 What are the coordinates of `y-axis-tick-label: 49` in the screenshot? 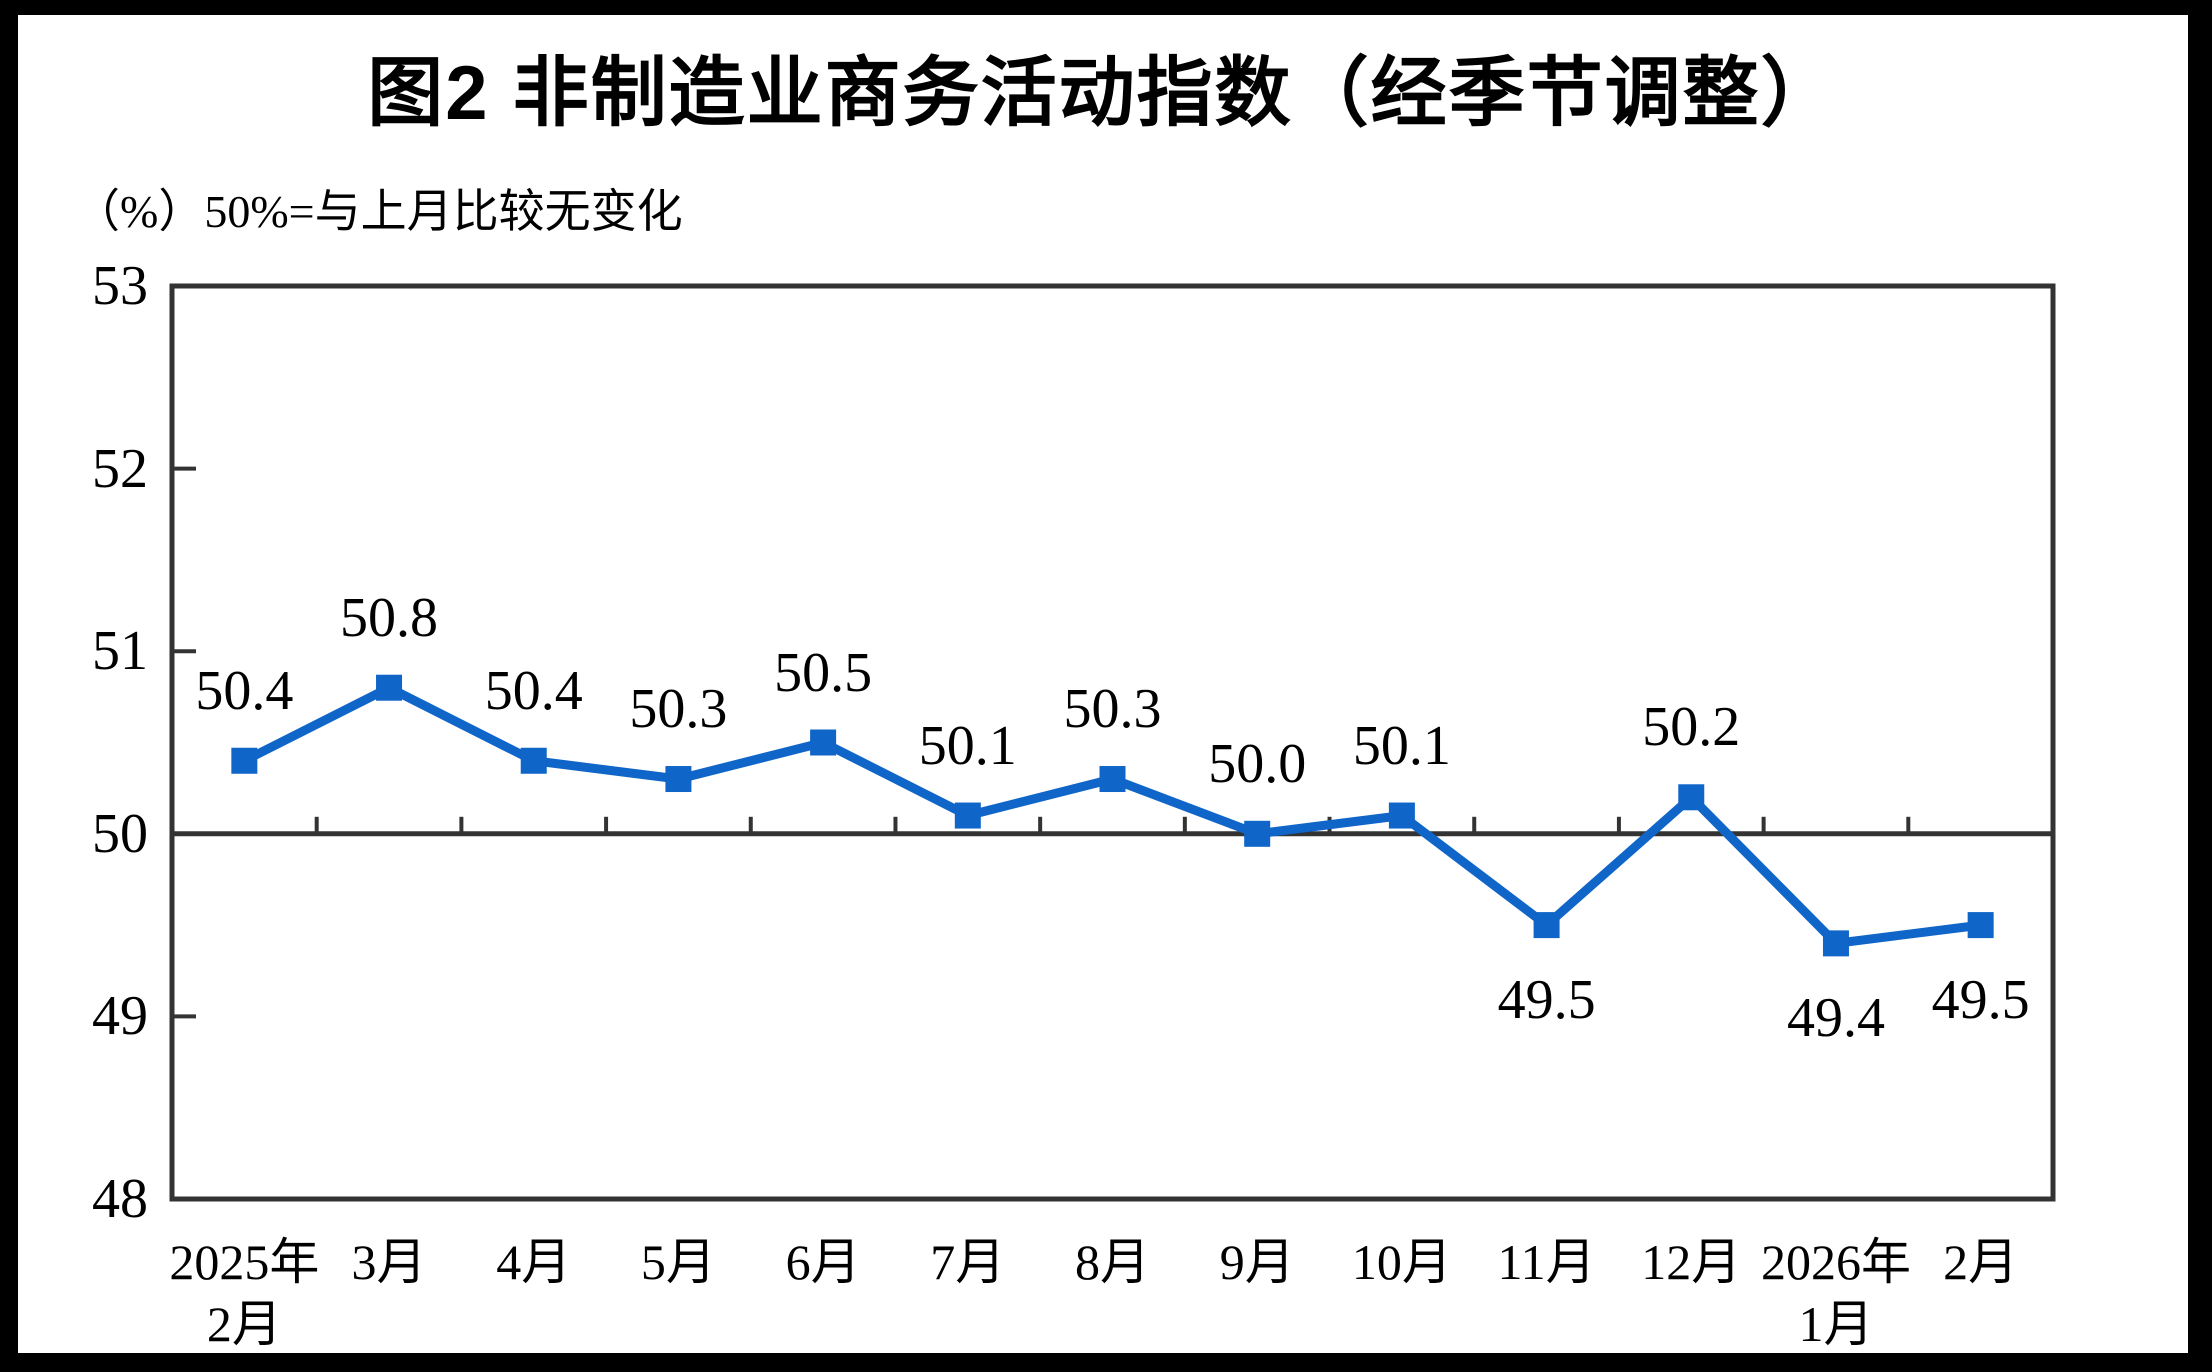 It's located at (120, 1016).